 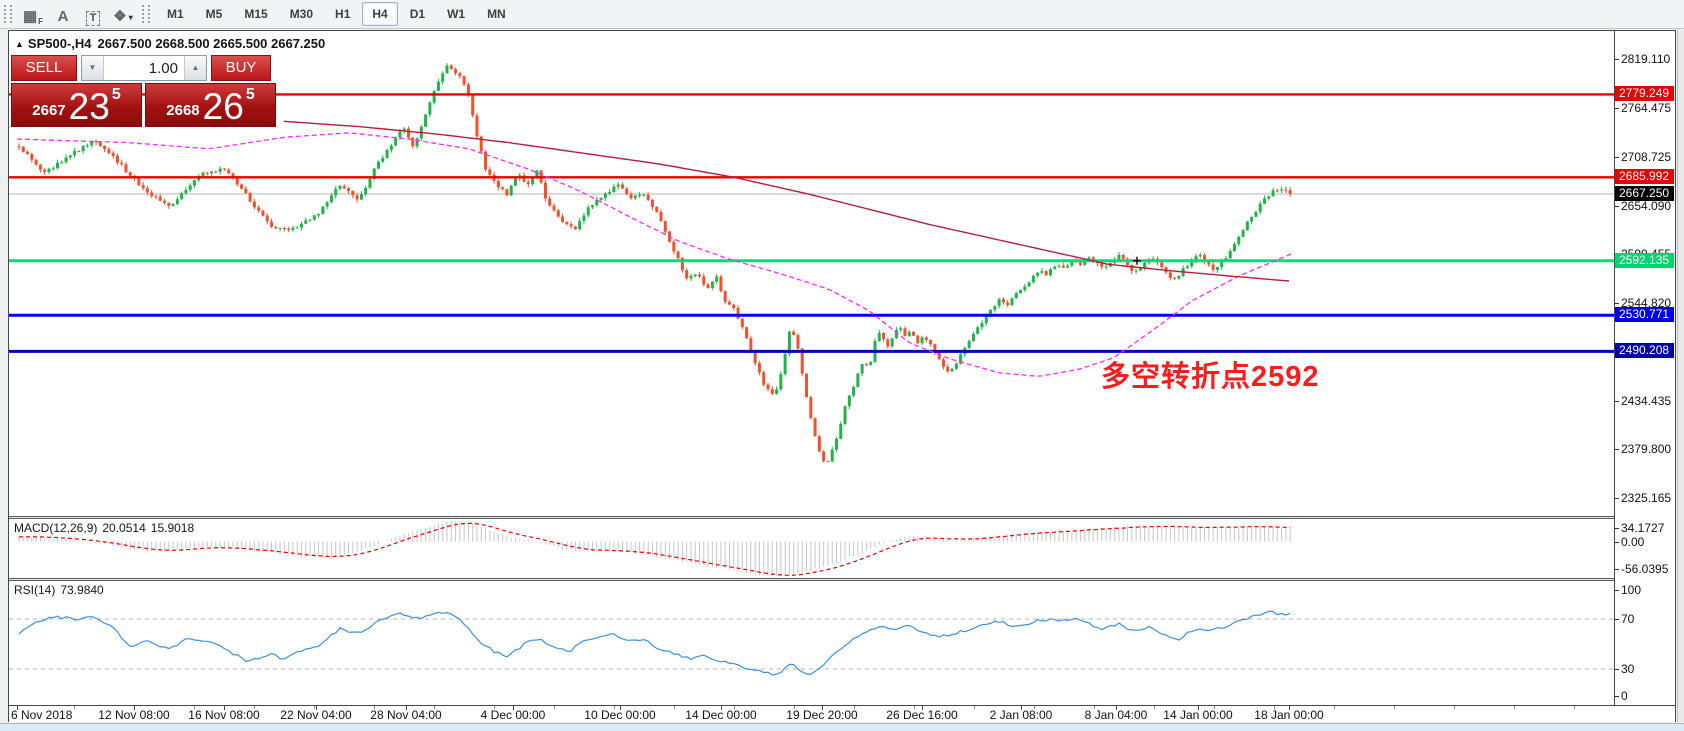 I want to click on sell-quote-tile: 2667 23 5, so click(x=76, y=105).